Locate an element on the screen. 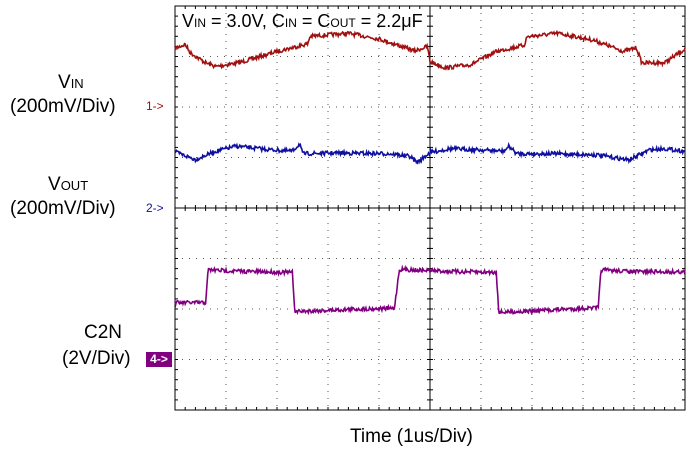 The height and width of the screenshot is (457, 696). vin-channel-marker: 1-> is located at coordinates (155, 106).